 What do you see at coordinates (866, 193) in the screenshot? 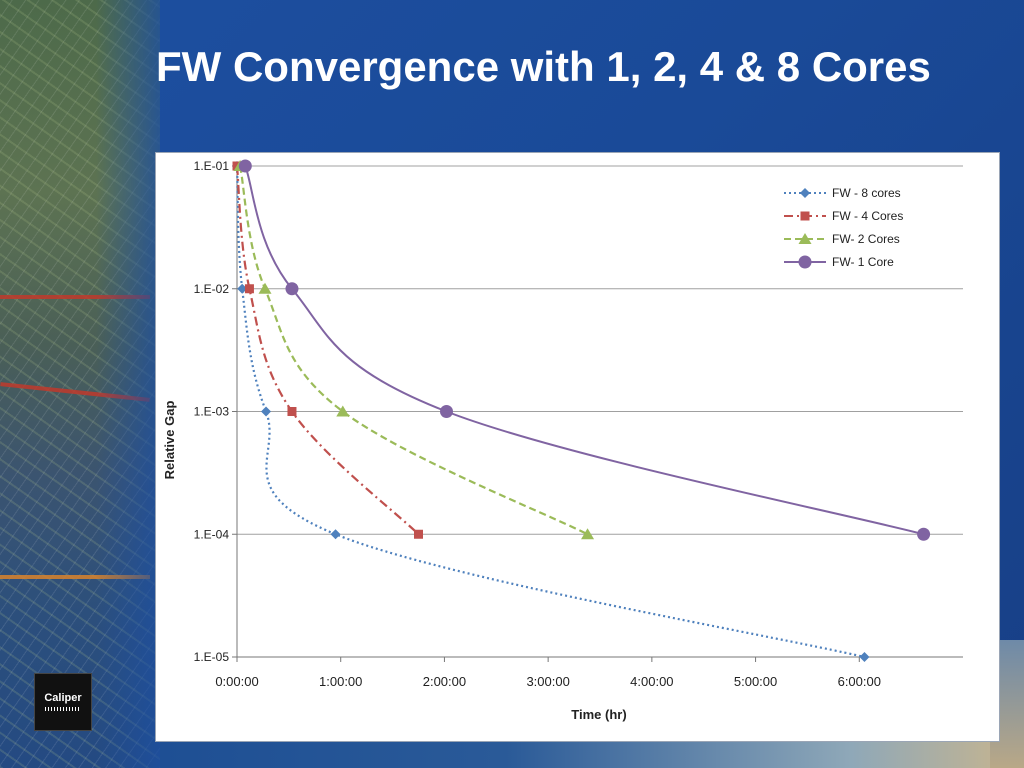
I see `legend-label: FW - 8 cores` at bounding box center [866, 193].